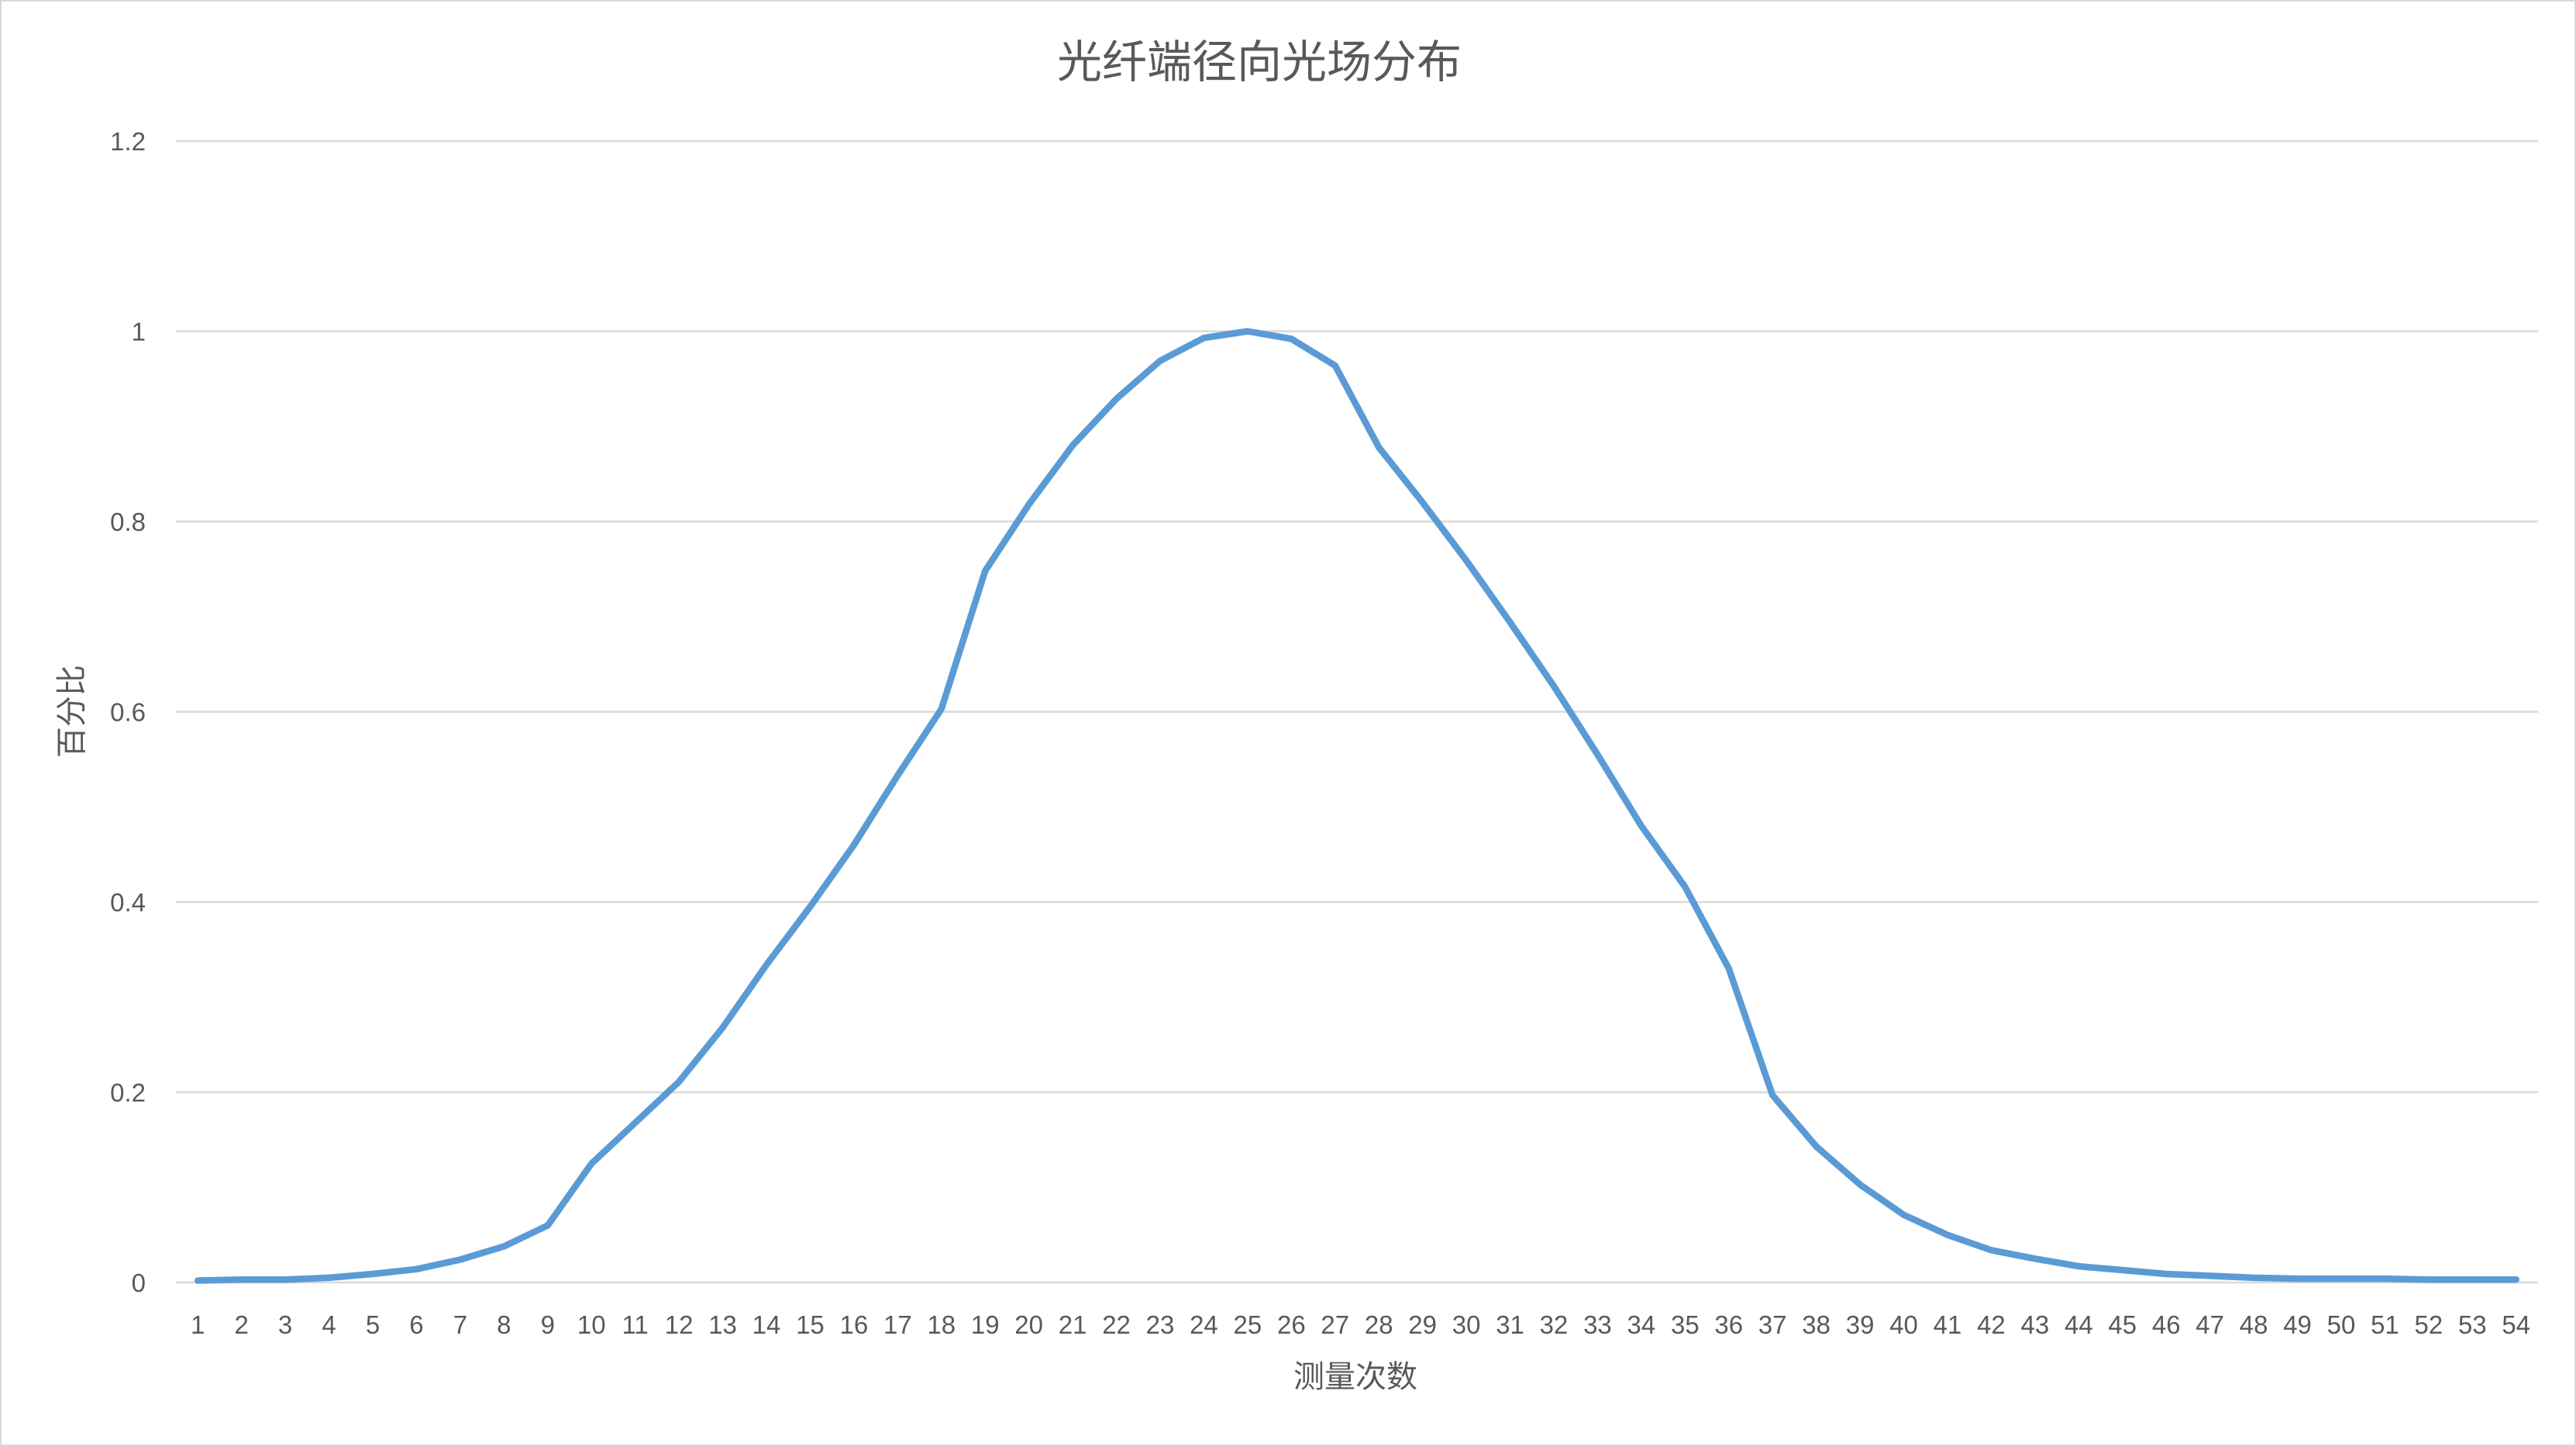 The image size is (2576, 1446). I want to click on x-tick-label: 22, so click(1116, 1325).